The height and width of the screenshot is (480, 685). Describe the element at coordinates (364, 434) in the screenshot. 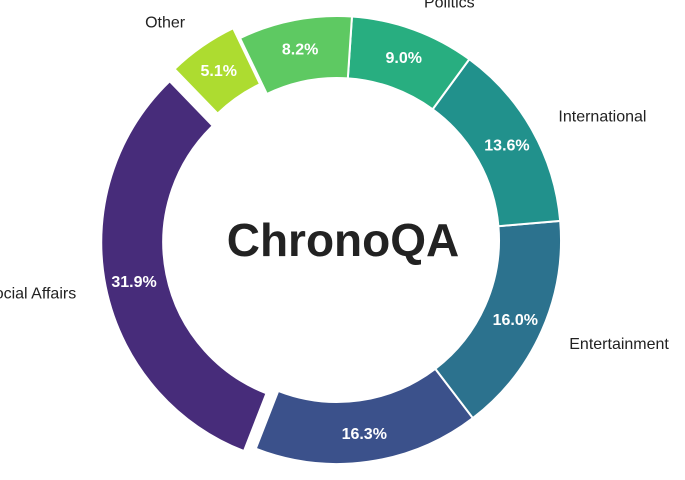

I see `value-label-finance: 16.3%` at that location.